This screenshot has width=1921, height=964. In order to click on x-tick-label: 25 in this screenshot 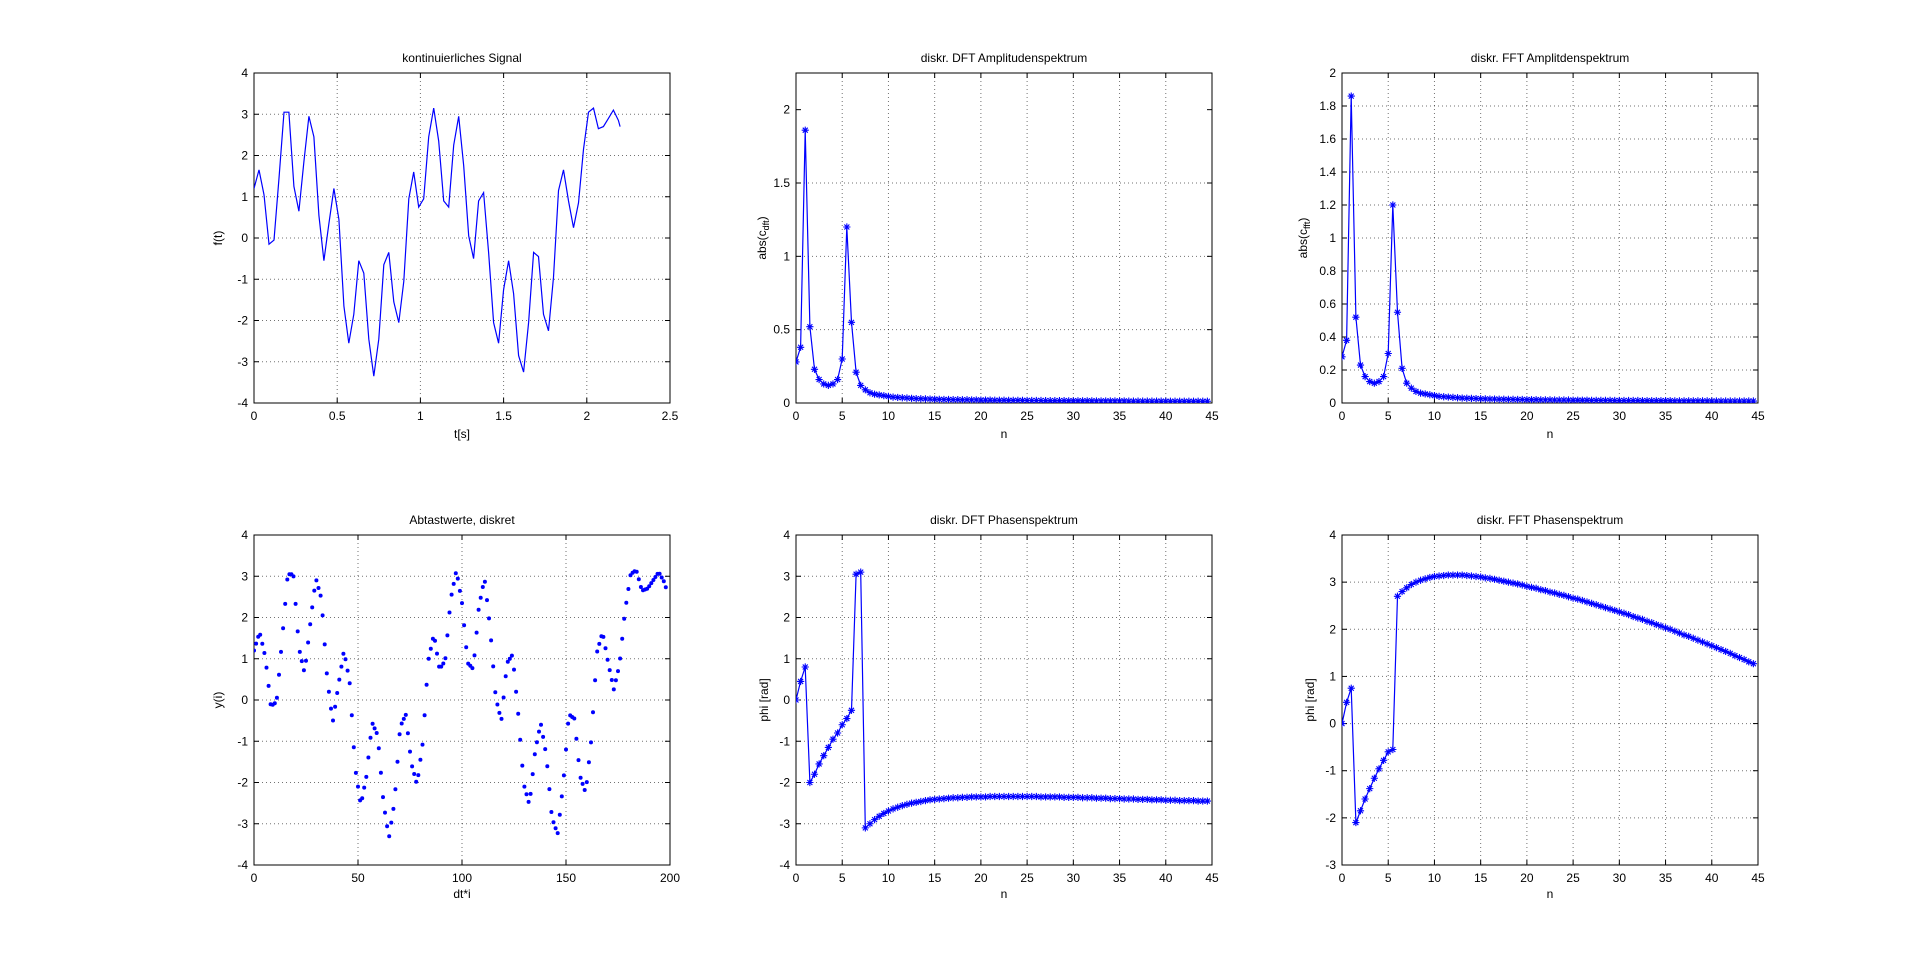, I will do `click(1027, 878)`.